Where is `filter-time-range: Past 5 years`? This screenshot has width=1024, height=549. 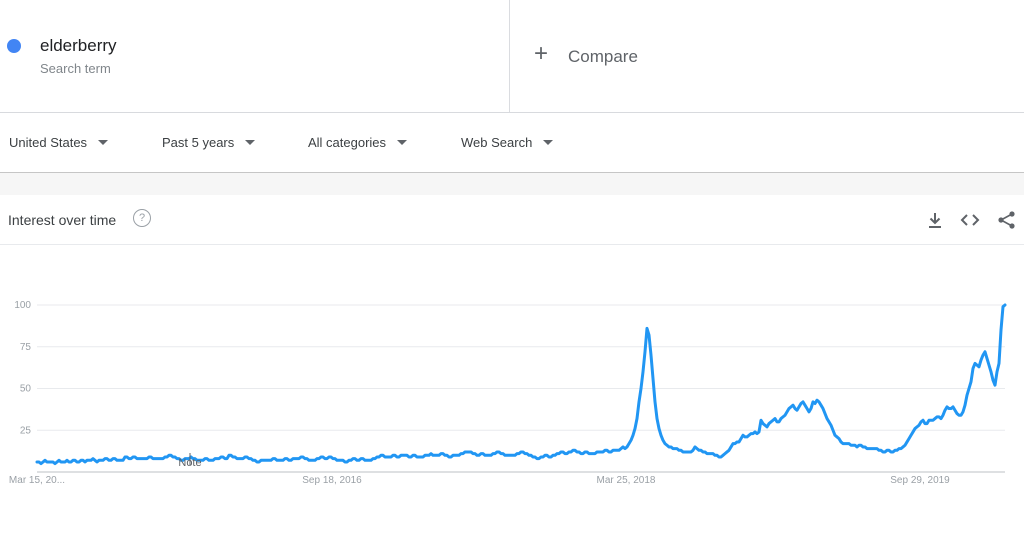
filter-time-range: Past 5 years is located at coordinates (209, 143).